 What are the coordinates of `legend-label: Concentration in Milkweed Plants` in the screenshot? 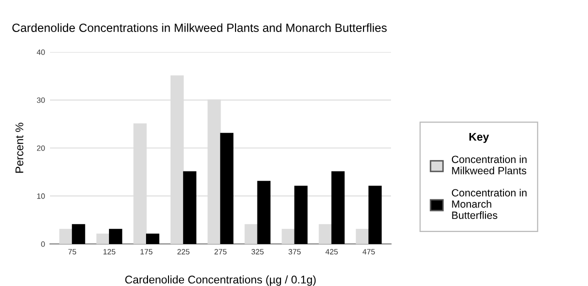 It's located at (489, 164).